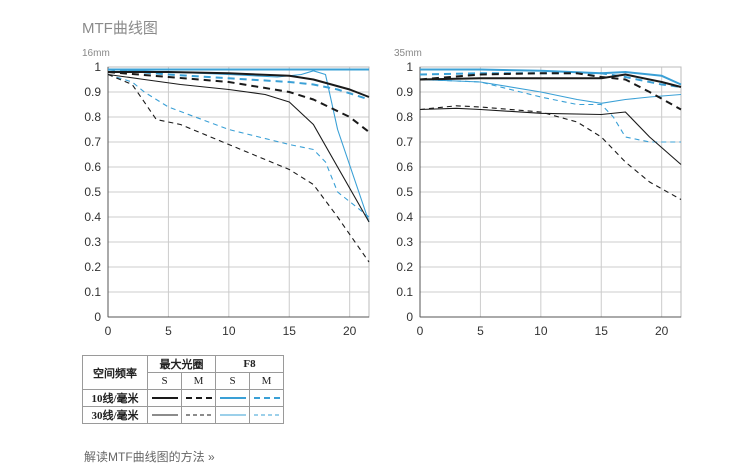  Describe the element at coordinates (115, 372) in the screenshot. I see `legend-row-header: 空间频率` at that location.